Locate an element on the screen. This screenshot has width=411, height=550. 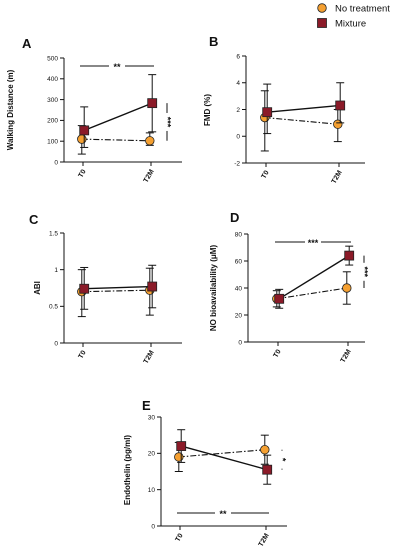
y-tick-label: 2 is located at coordinates (238, 110).